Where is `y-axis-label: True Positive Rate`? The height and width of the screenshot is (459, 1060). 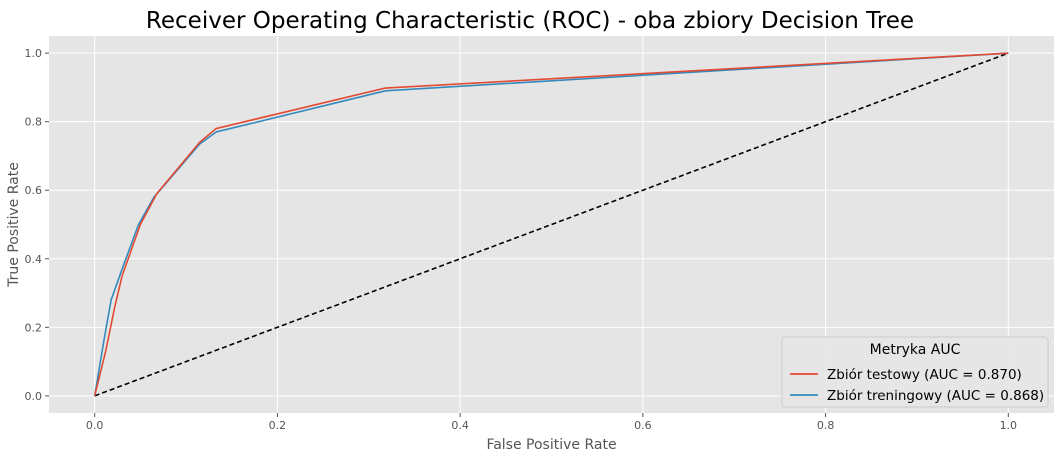 y-axis-label: True Positive Rate is located at coordinates (14, 225).